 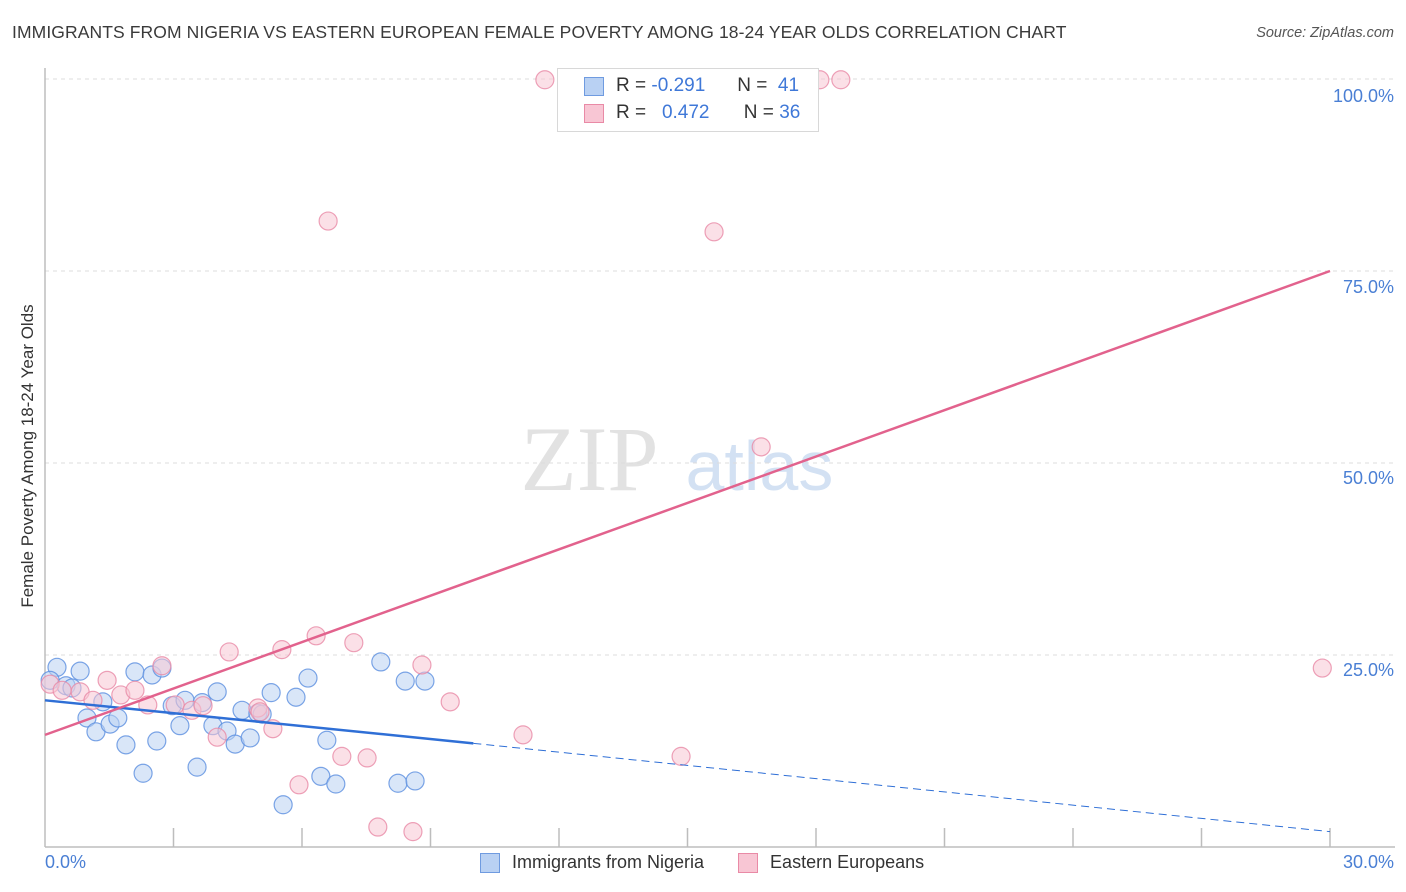 What do you see at coordinates (688, 100) in the screenshot?
I see `stats-legend: R = -0.291 N = 41 R = 0.472 N = 36` at bounding box center [688, 100].